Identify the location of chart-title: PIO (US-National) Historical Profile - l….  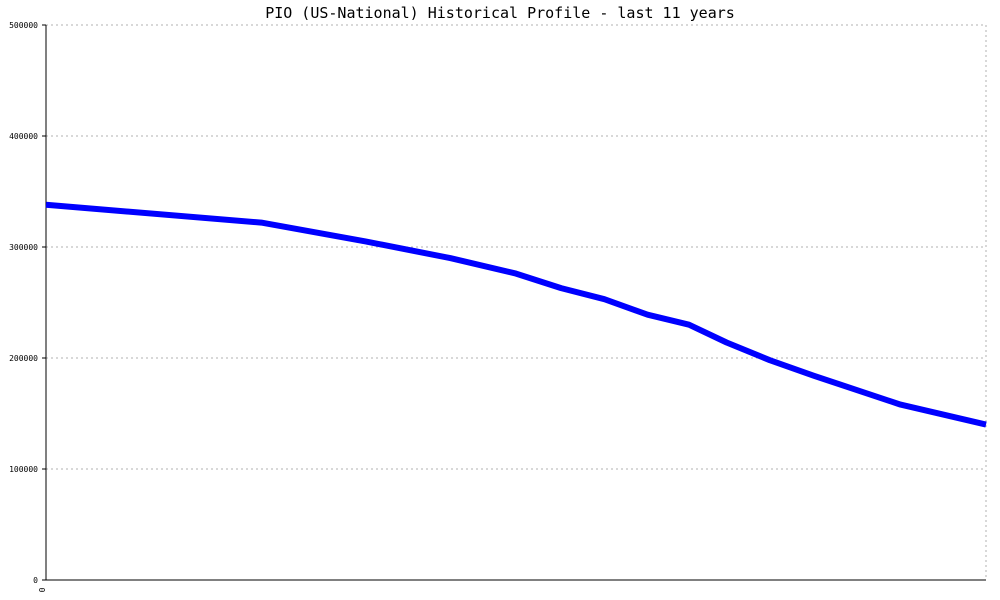
(500, 13).